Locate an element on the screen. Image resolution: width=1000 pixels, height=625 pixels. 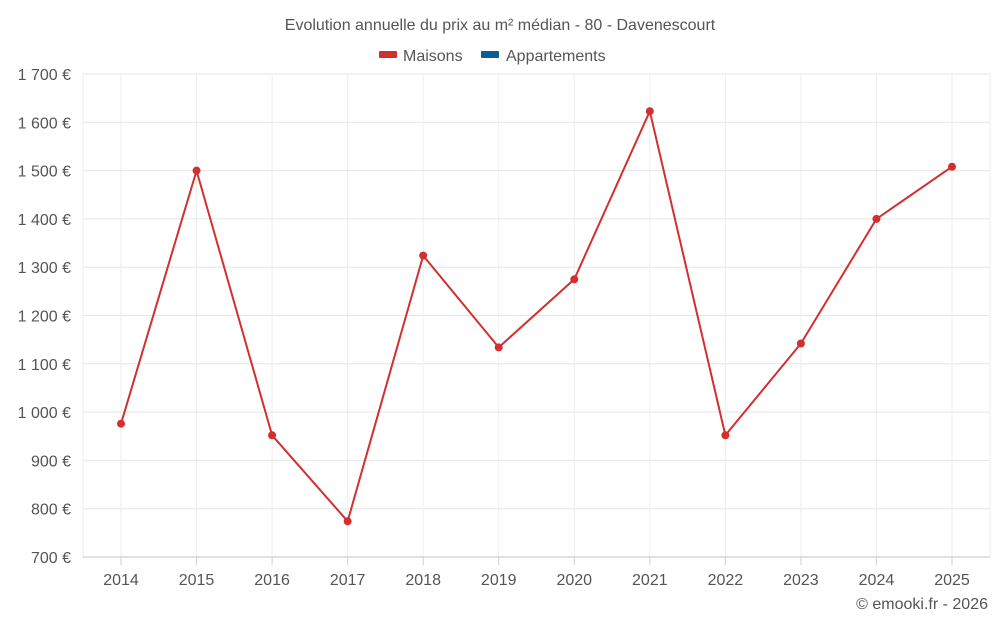
x-tick-label: 2024 is located at coordinates (877, 580).